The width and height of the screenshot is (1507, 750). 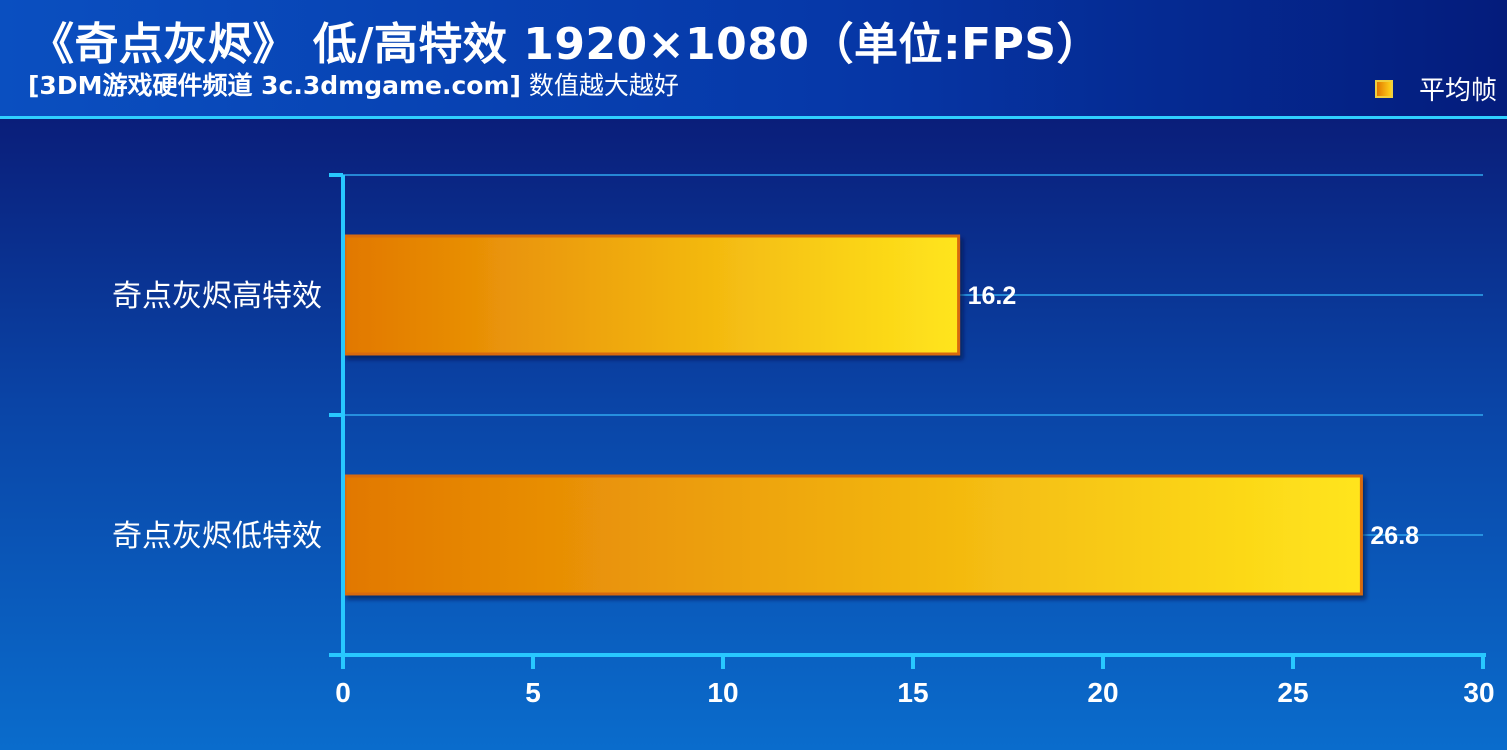 I want to click on value-label-1: 16.2, so click(x=992, y=296).